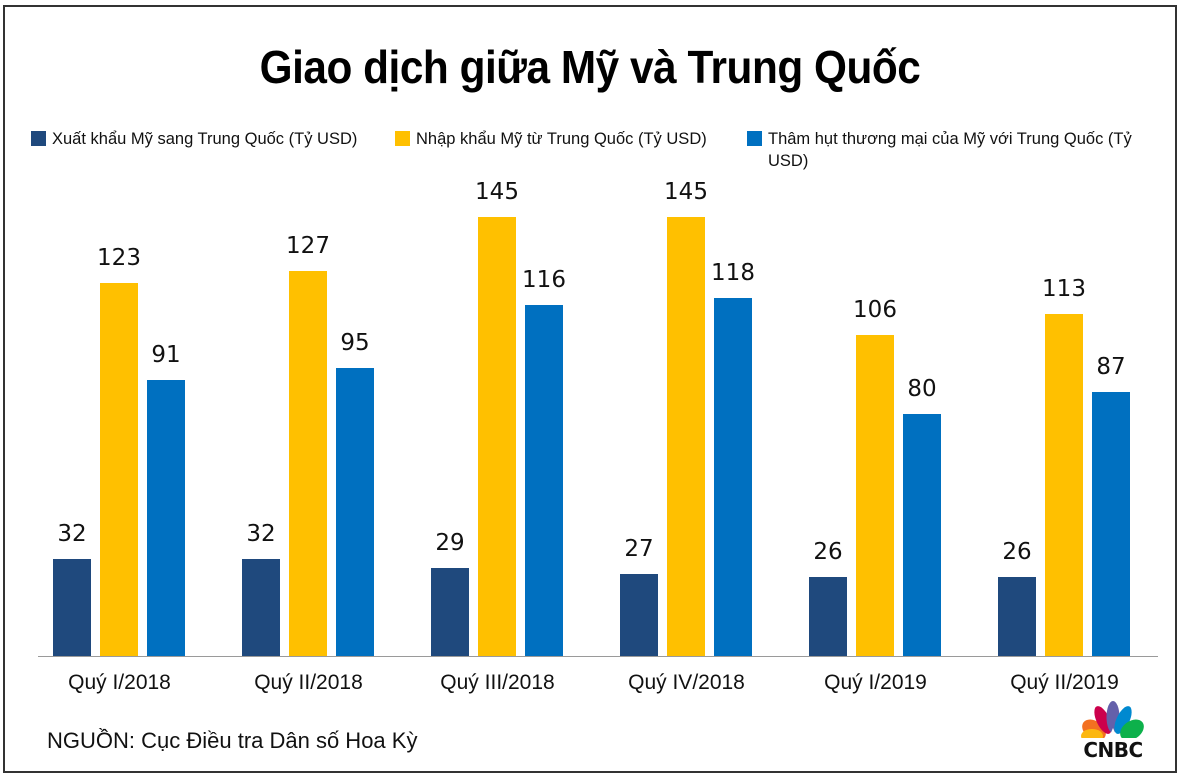  Describe the element at coordinates (38, 138) in the screenshot. I see `legend-swatch-exports` at that location.